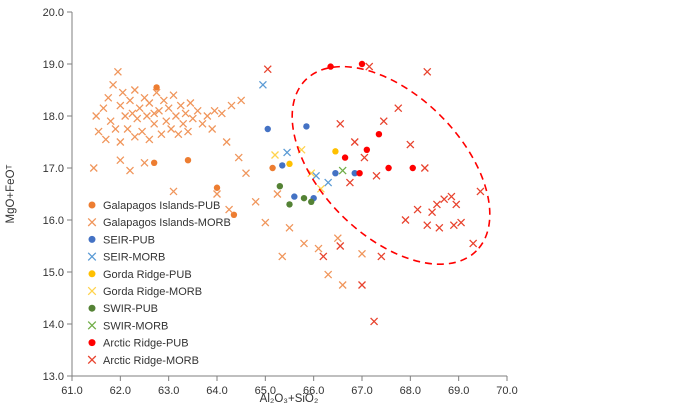 This screenshot has height=416, width=700. I want to click on y-tick-label: 13.0, so click(53, 377).